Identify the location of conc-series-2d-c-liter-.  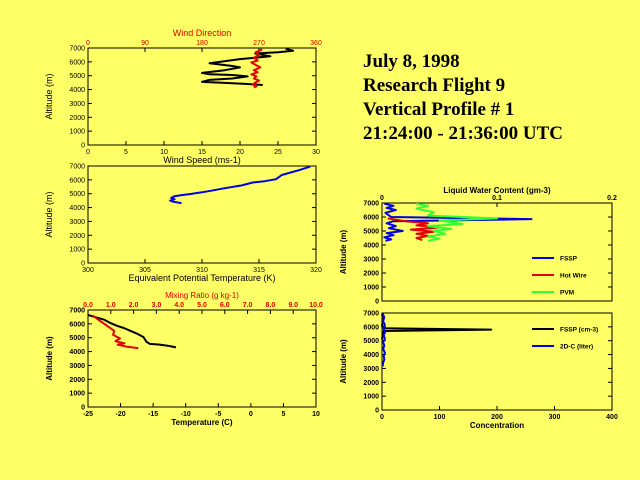
(384, 340).